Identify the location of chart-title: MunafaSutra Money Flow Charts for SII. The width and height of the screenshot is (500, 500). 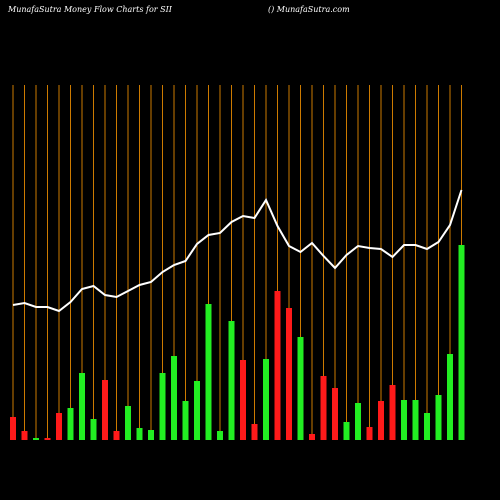
(90, 9).